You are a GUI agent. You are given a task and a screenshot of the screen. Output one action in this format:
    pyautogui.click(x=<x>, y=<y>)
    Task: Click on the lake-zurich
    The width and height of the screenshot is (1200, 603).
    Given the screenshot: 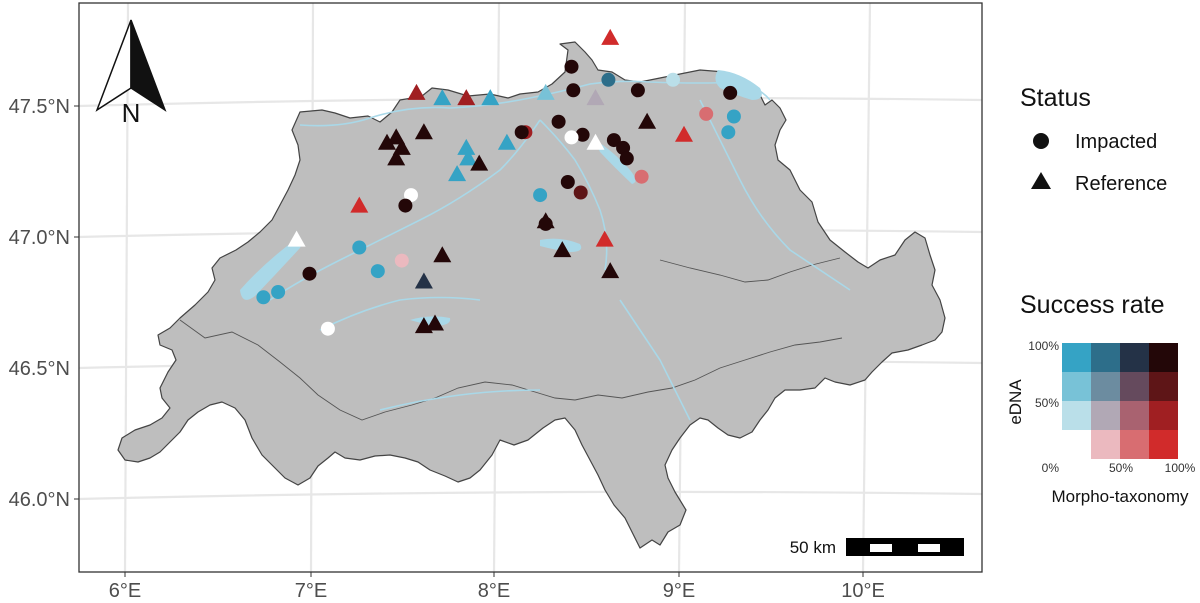 What is the action you would take?
    pyautogui.click(x=615, y=162)
    